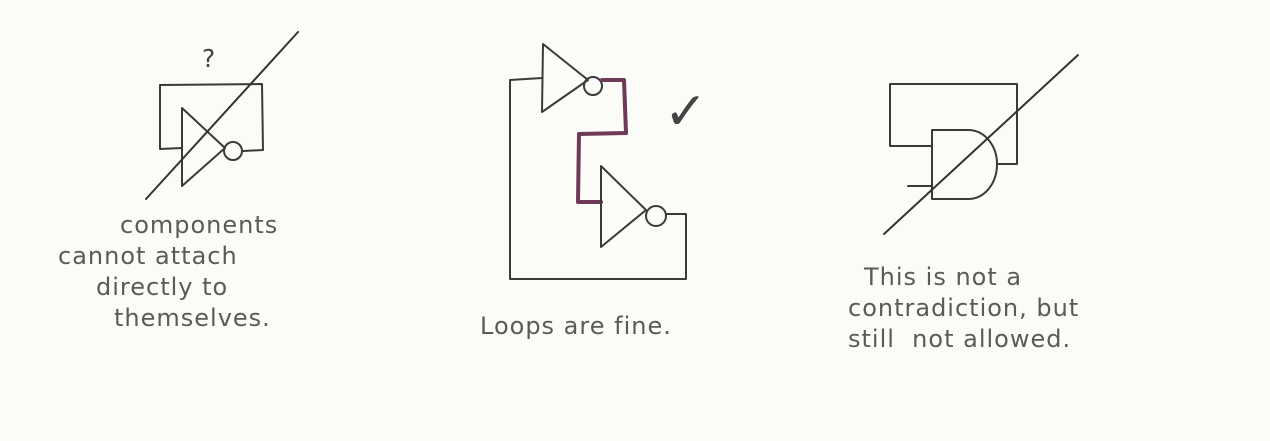 The height and width of the screenshot is (441, 1270). I want to click on outer-loop-wire, so click(598, 178).